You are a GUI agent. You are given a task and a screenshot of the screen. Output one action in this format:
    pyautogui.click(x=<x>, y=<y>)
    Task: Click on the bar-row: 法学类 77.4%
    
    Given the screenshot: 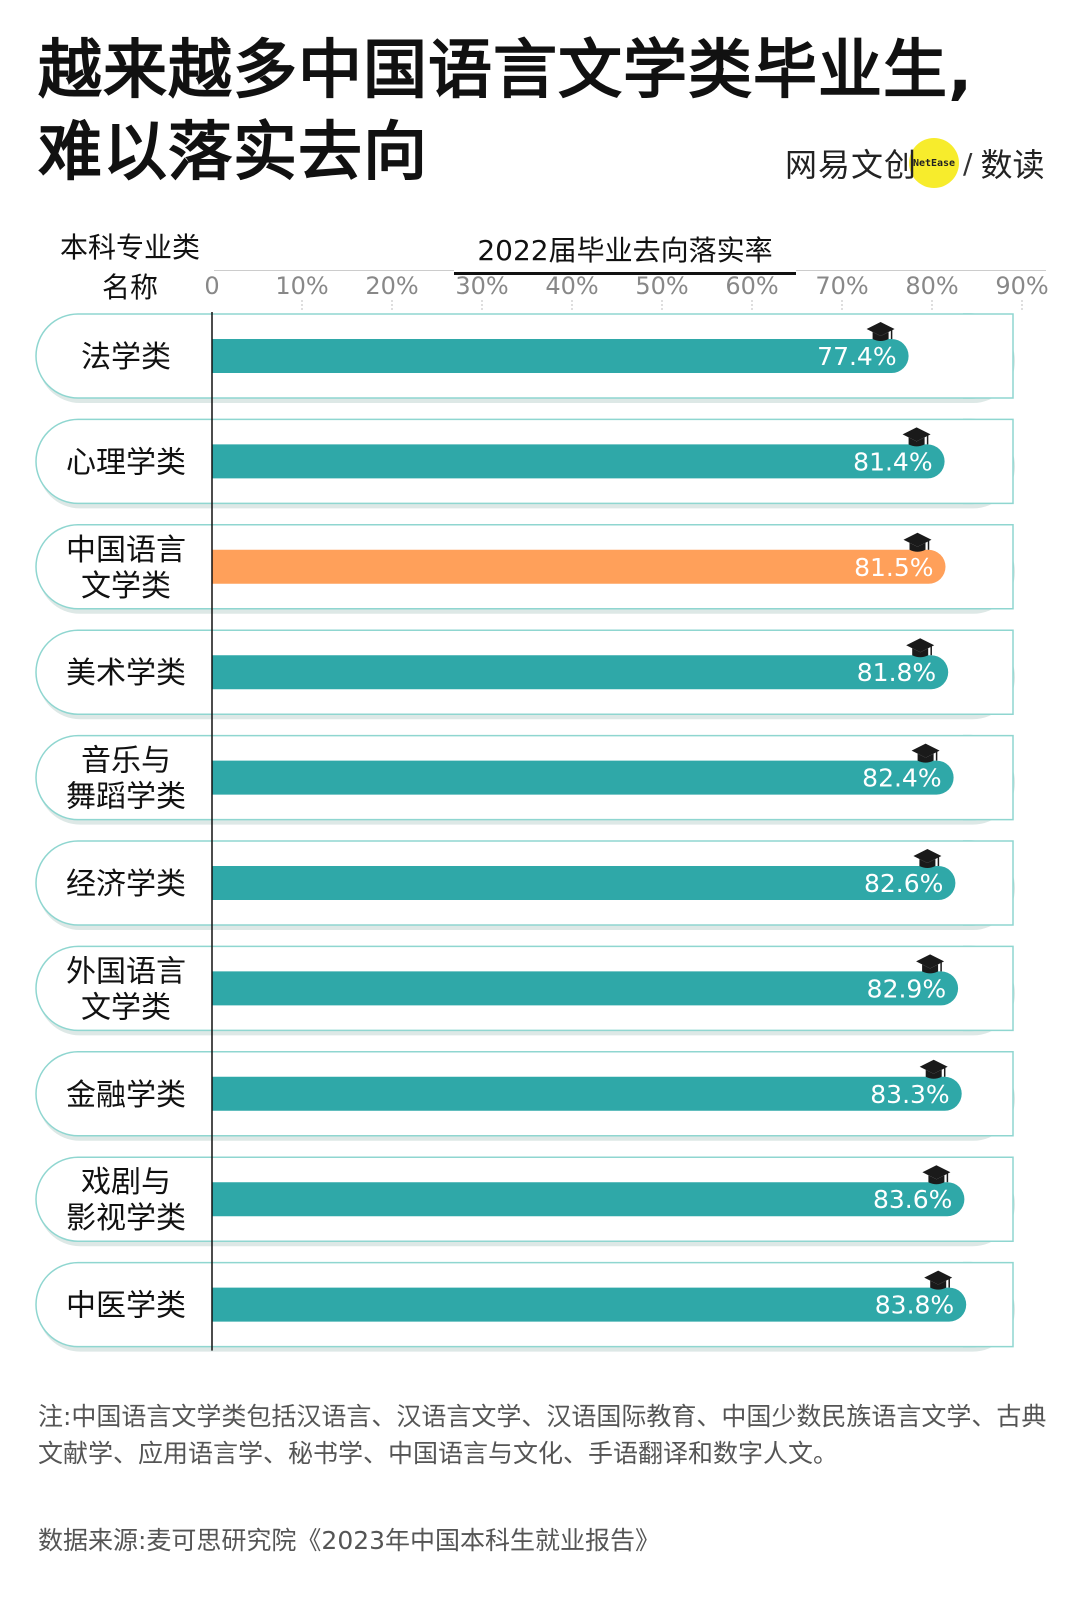 What is the action you would take?
    pyautogui.click(x=525, y=358)
    